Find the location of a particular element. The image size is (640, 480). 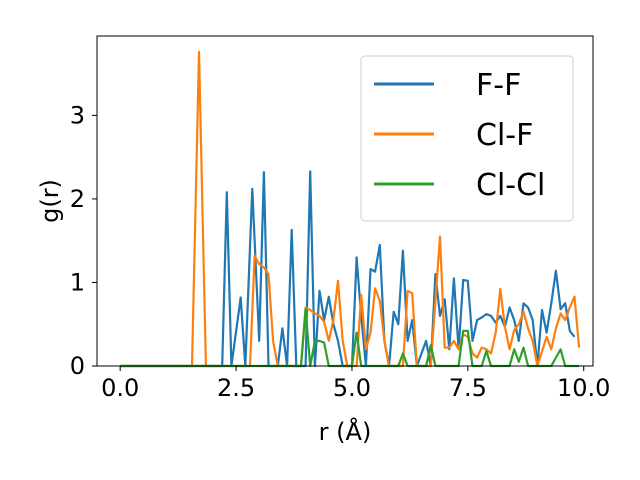

legend: F-F Cl-F Cl-Cl is located at coordinates (467, 138).